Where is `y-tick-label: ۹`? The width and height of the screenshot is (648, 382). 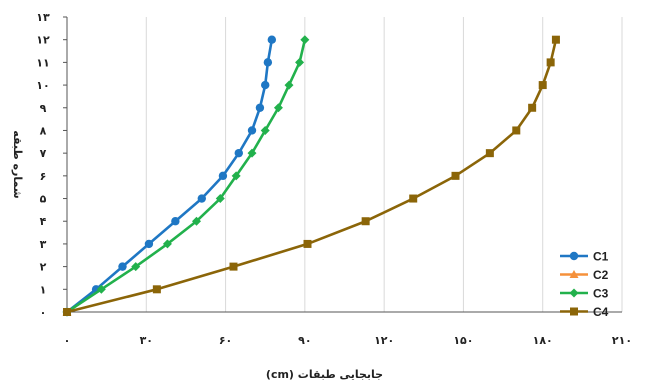 y-tick-label: ۹ is located at coordinates (43, 108).